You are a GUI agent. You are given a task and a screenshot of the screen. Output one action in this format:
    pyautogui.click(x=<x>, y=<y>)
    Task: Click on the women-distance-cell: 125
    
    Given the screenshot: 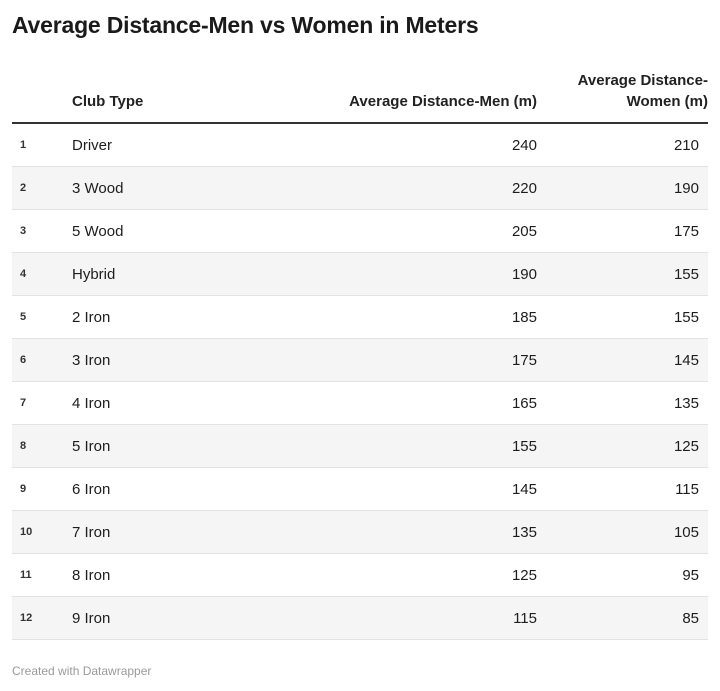 What is the action you would take?
    pyautogui.click(x=622, y=446)
    